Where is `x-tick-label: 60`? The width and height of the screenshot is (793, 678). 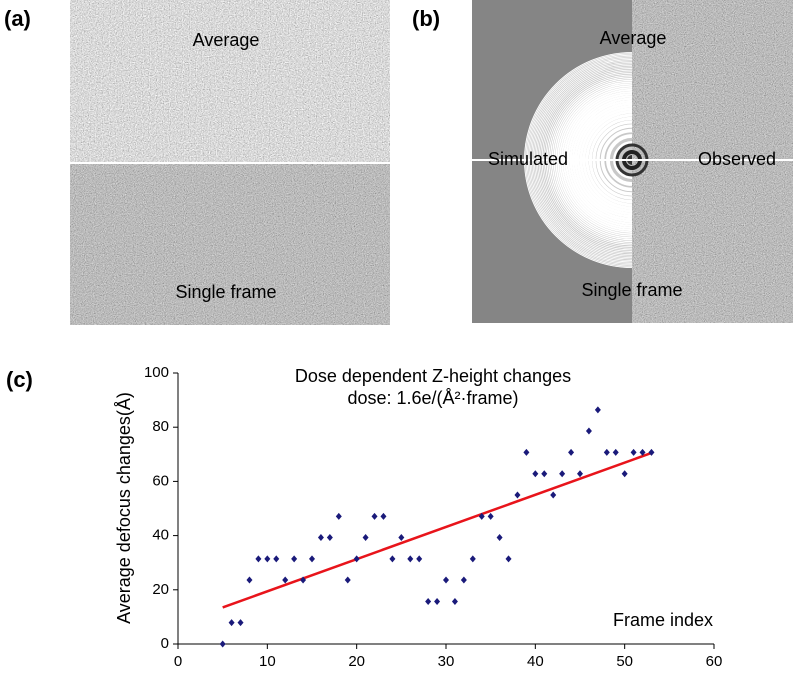 x-tick-label: 60 is located at coordinates (714, 661).